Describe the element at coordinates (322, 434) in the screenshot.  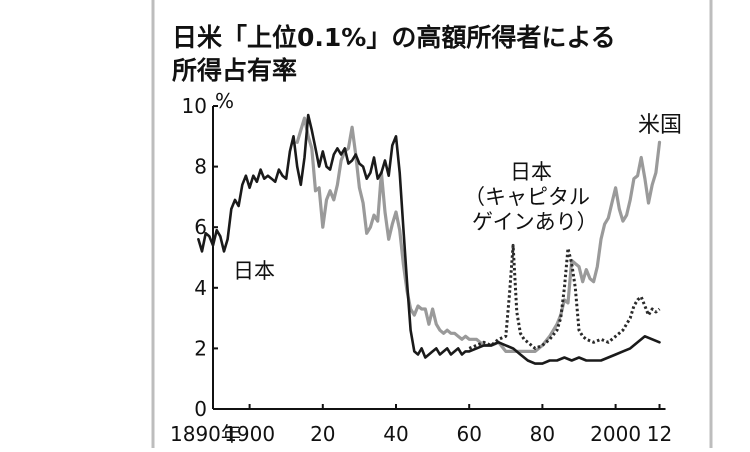
I see `x-tick-label: 20` at that location.